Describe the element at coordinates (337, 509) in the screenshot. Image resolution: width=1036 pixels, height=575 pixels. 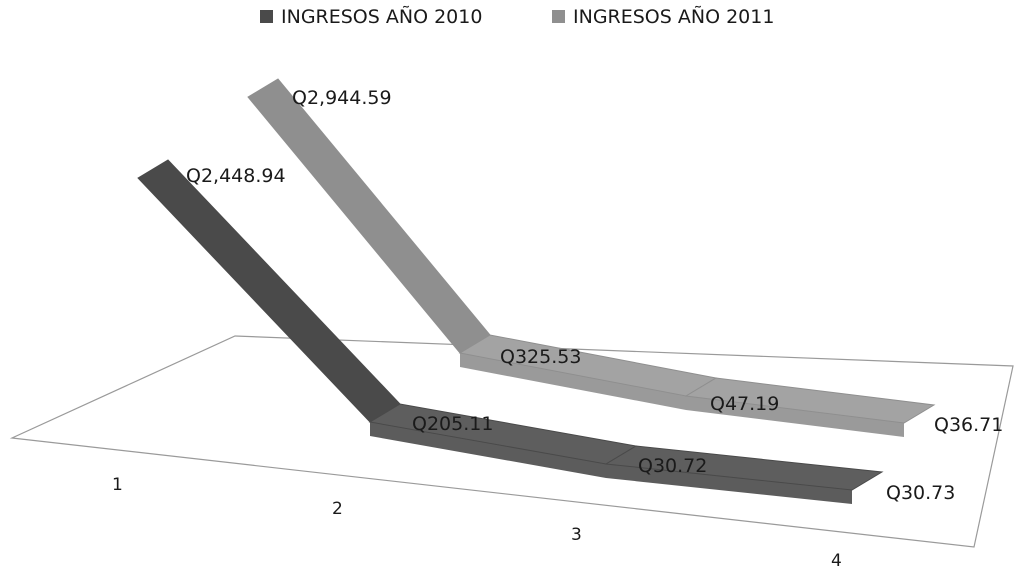
I see `x-tick-label: 2` at that location.